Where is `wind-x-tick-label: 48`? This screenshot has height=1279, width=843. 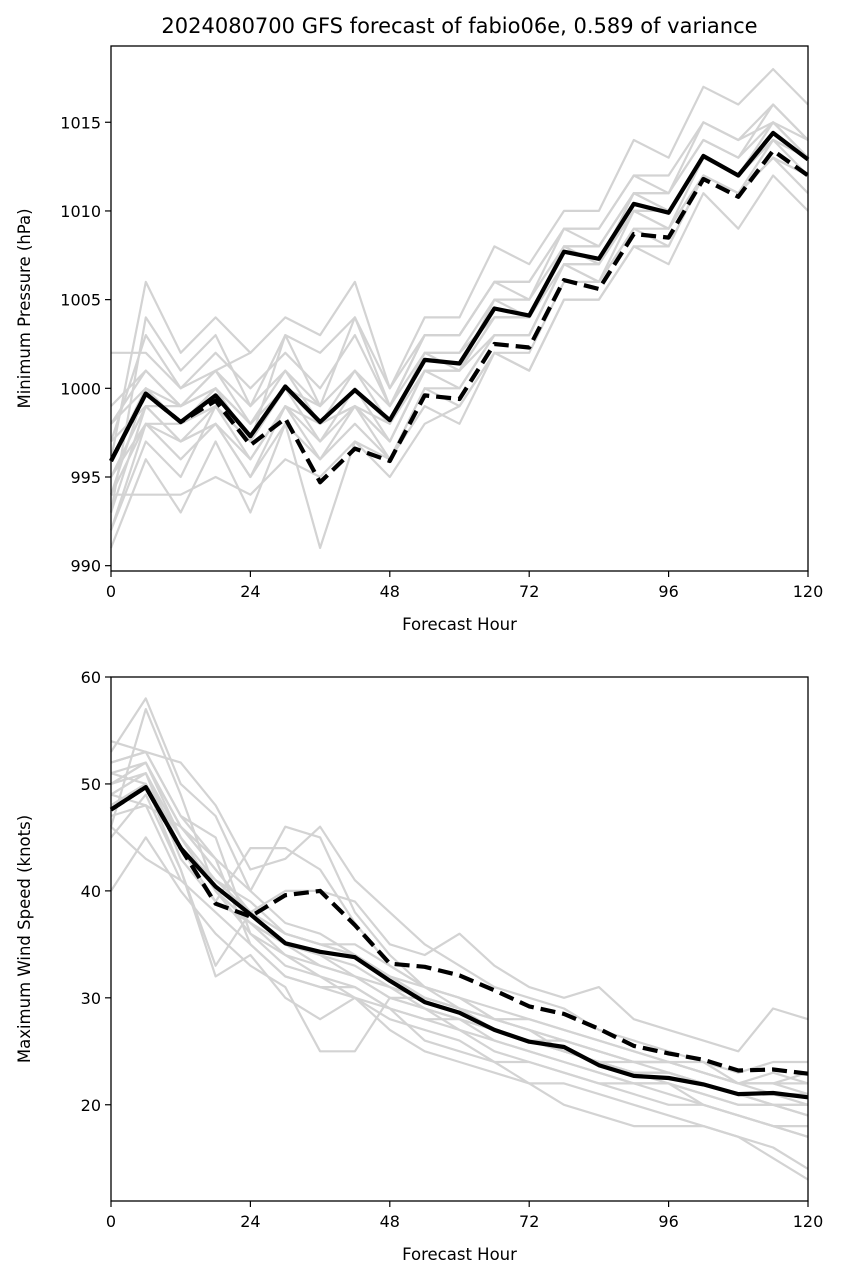
wind-x-tick-label: 48 is located at coordinates (390, 1221).